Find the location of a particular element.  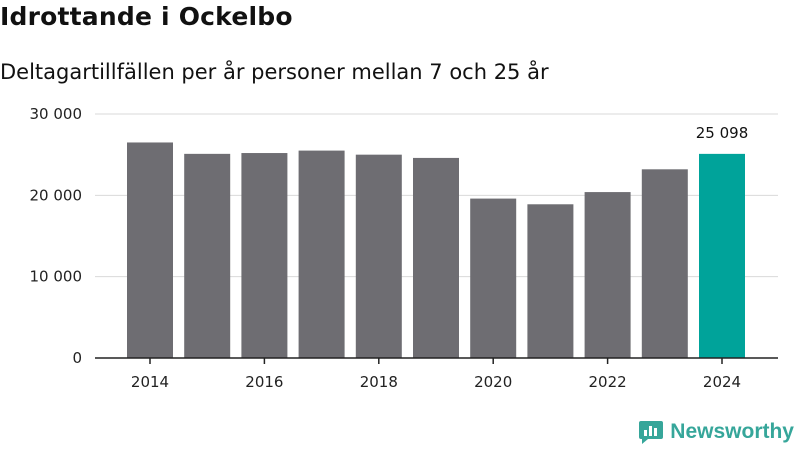

x-tick-label: 2022 is located at coordinates (608, 382).